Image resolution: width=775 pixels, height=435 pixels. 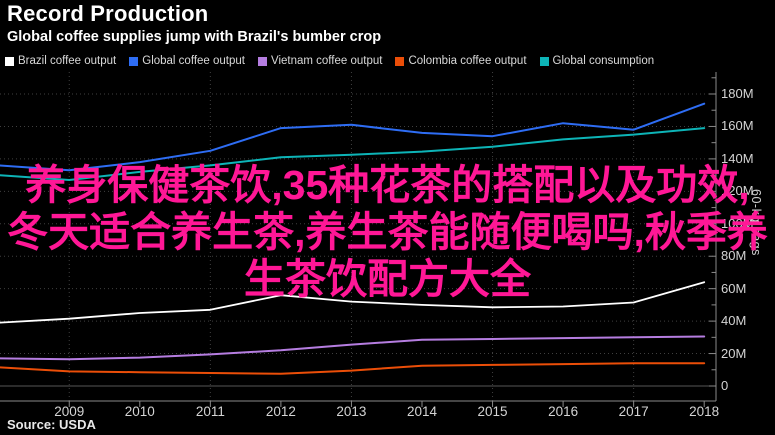 I want to click on x-tick-label: 2016, so click(x=563, y=411).